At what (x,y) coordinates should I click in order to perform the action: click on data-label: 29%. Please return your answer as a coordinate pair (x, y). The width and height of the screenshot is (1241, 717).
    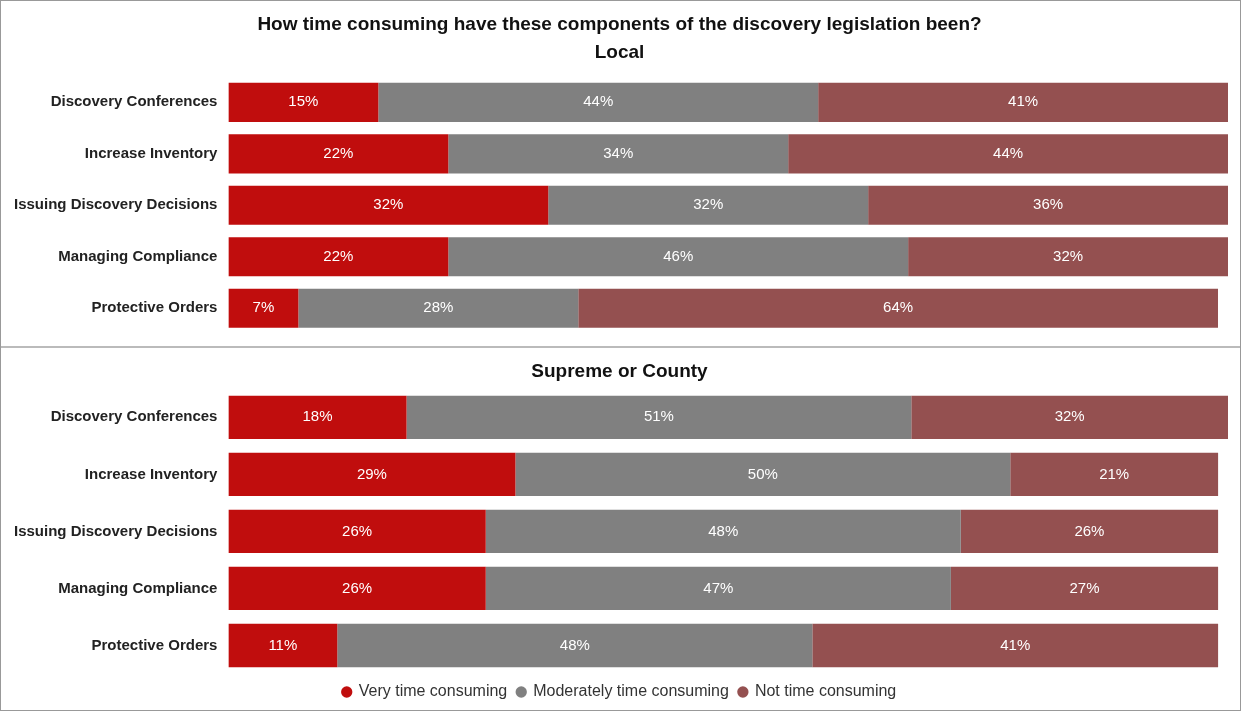
    Looking at the image, I should click on (371, 473).